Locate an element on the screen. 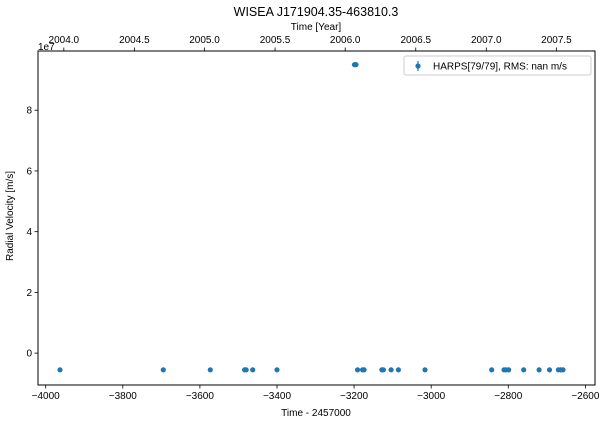 This screenshot has width=609, height=430. y-tick-label: 2 is located at coordinates (29, 293).